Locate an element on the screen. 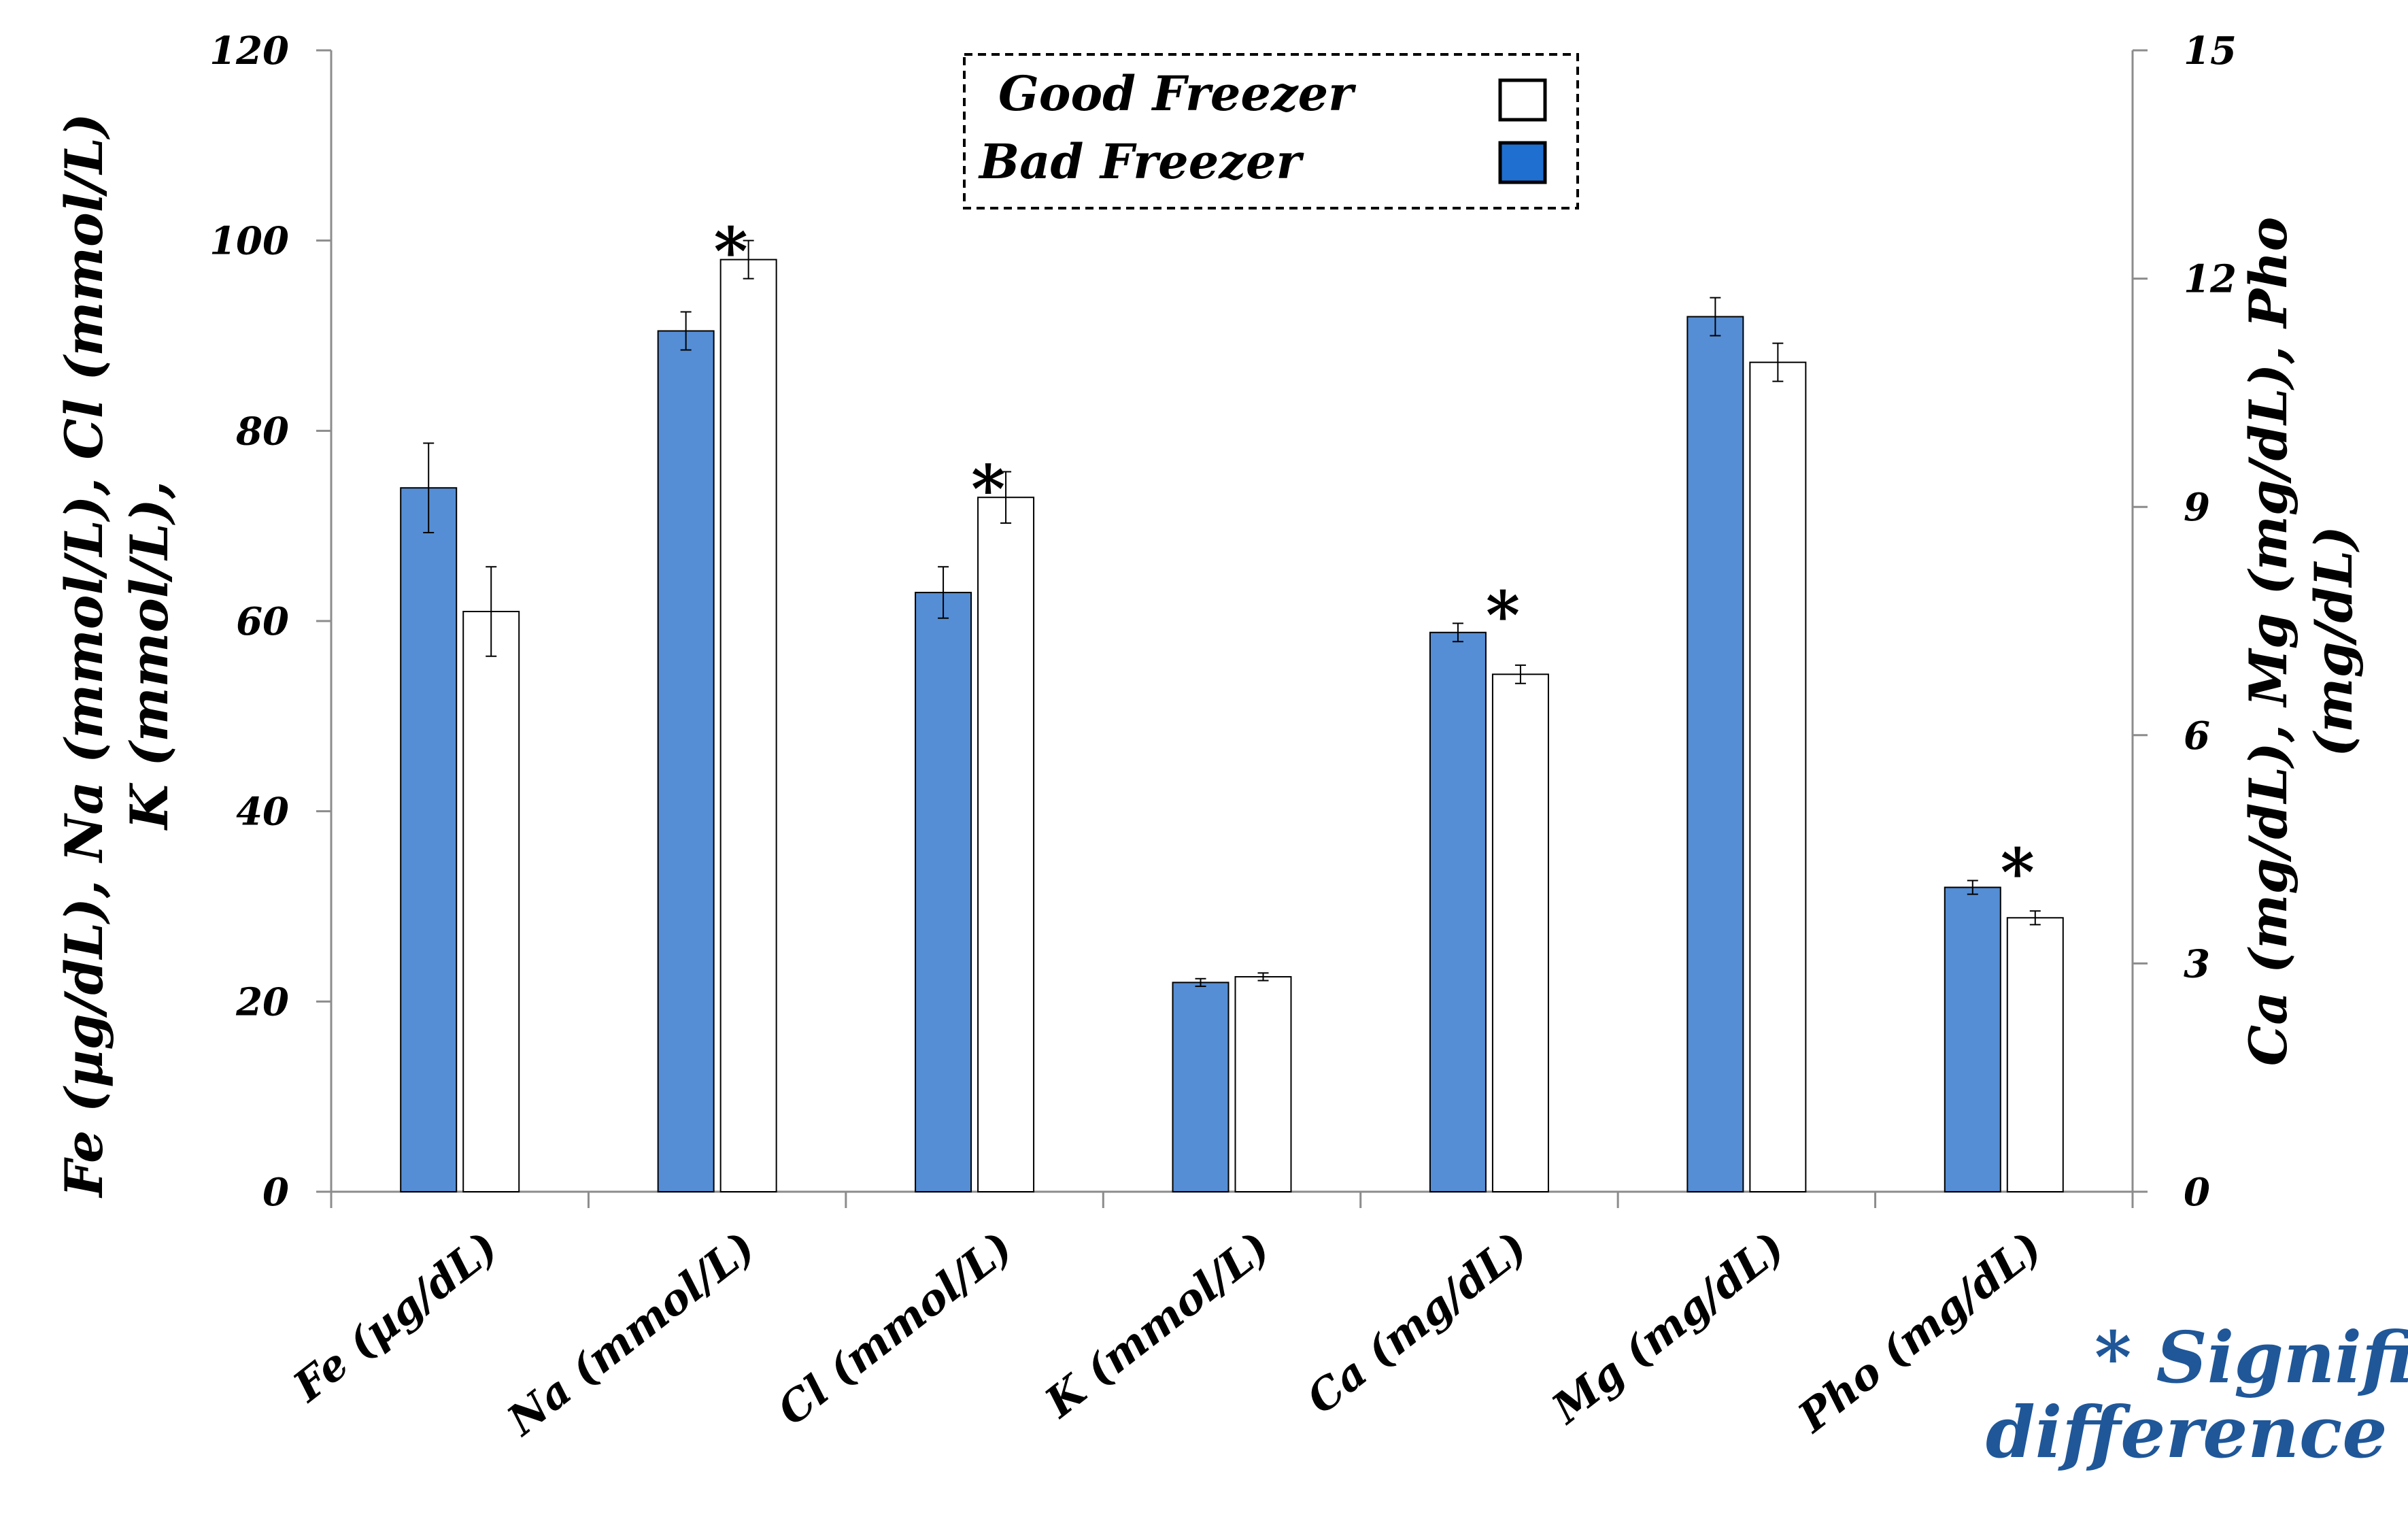 Image resolution: width=2408 pixels, height=1540 pixels. left-axis-title-line-1: Fe (µg/dL), Na (mmol/L), Cl (mmol/L) is located at coordinates (84, 655).